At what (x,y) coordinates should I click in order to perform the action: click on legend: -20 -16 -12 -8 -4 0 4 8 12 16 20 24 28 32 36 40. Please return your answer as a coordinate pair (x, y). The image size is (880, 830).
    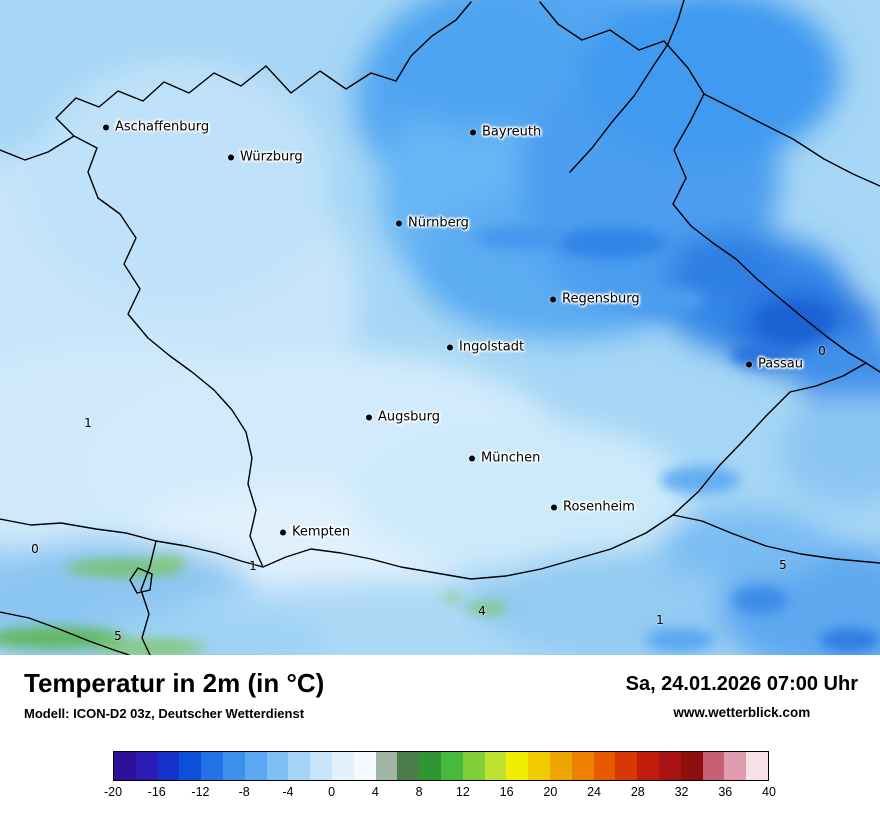
    Looking at the image, I should click on (440, 777).